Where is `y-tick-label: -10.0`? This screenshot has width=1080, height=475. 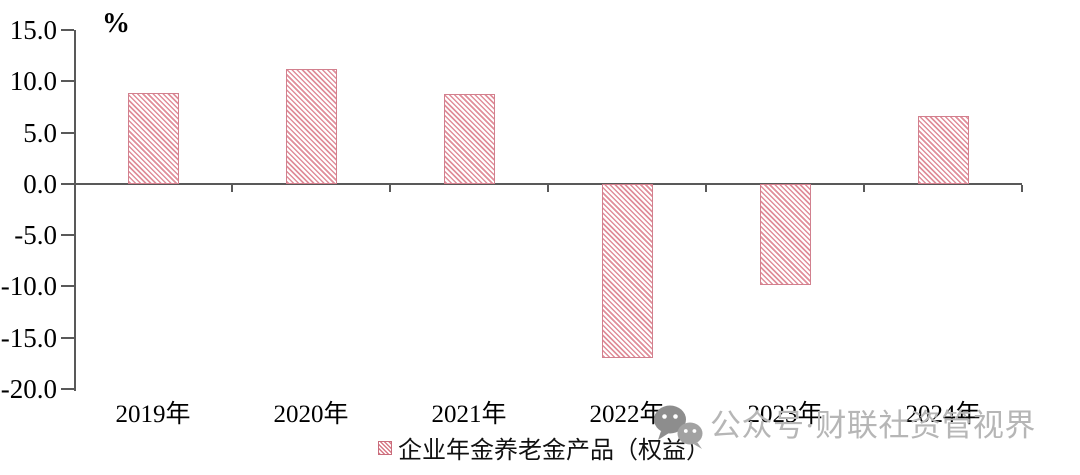 y-tick-label: -10.0 is located at coordinates (28, 286).